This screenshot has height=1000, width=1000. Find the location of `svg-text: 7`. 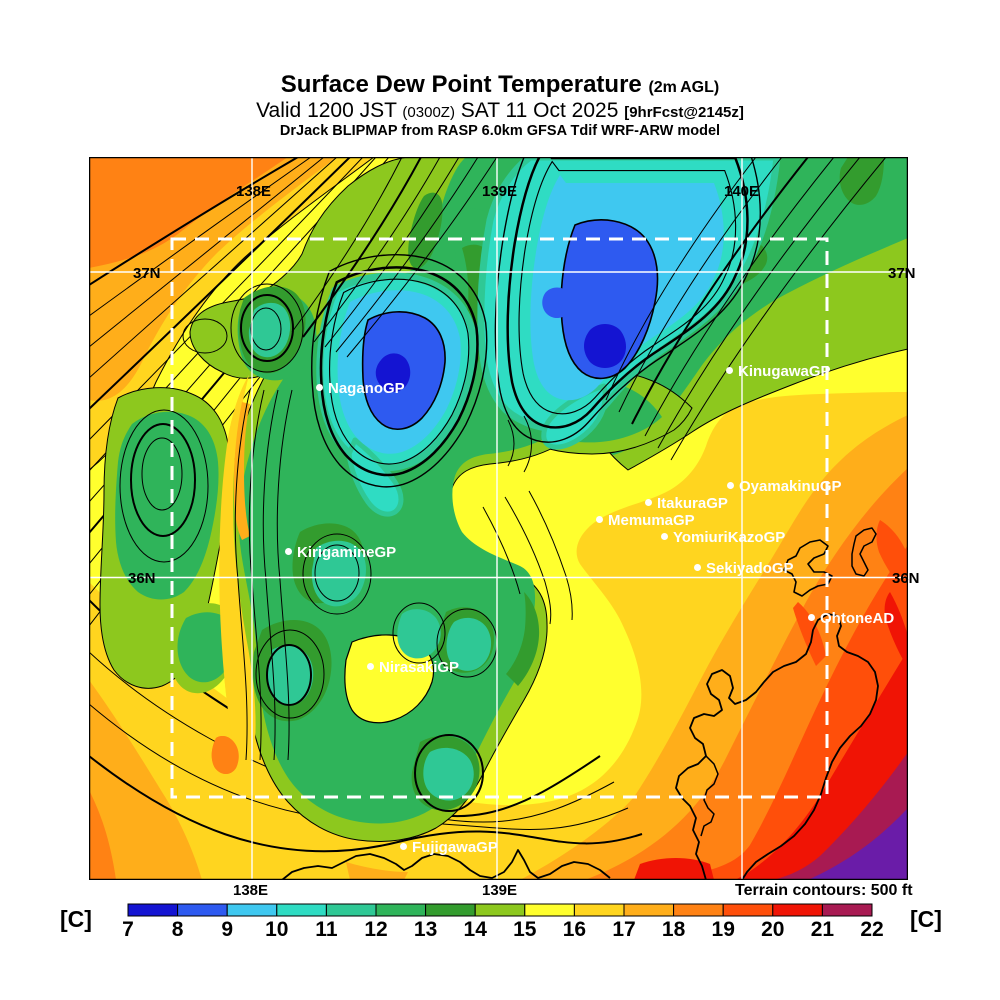

svg-text: 7 is located at coordinates (128, 929).